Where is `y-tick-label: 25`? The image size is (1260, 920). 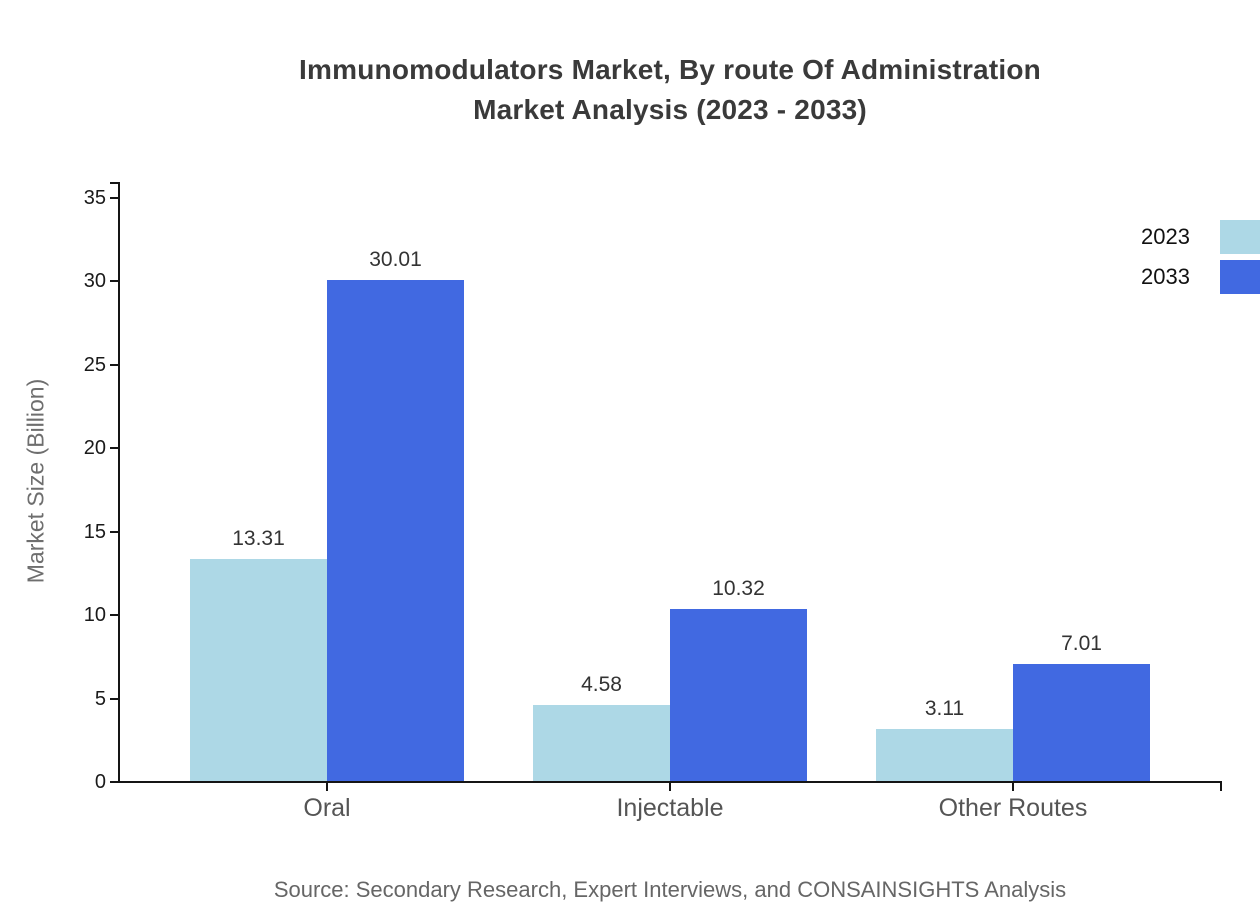 y-tick-label: 25 is located at coordinates (94, 364).